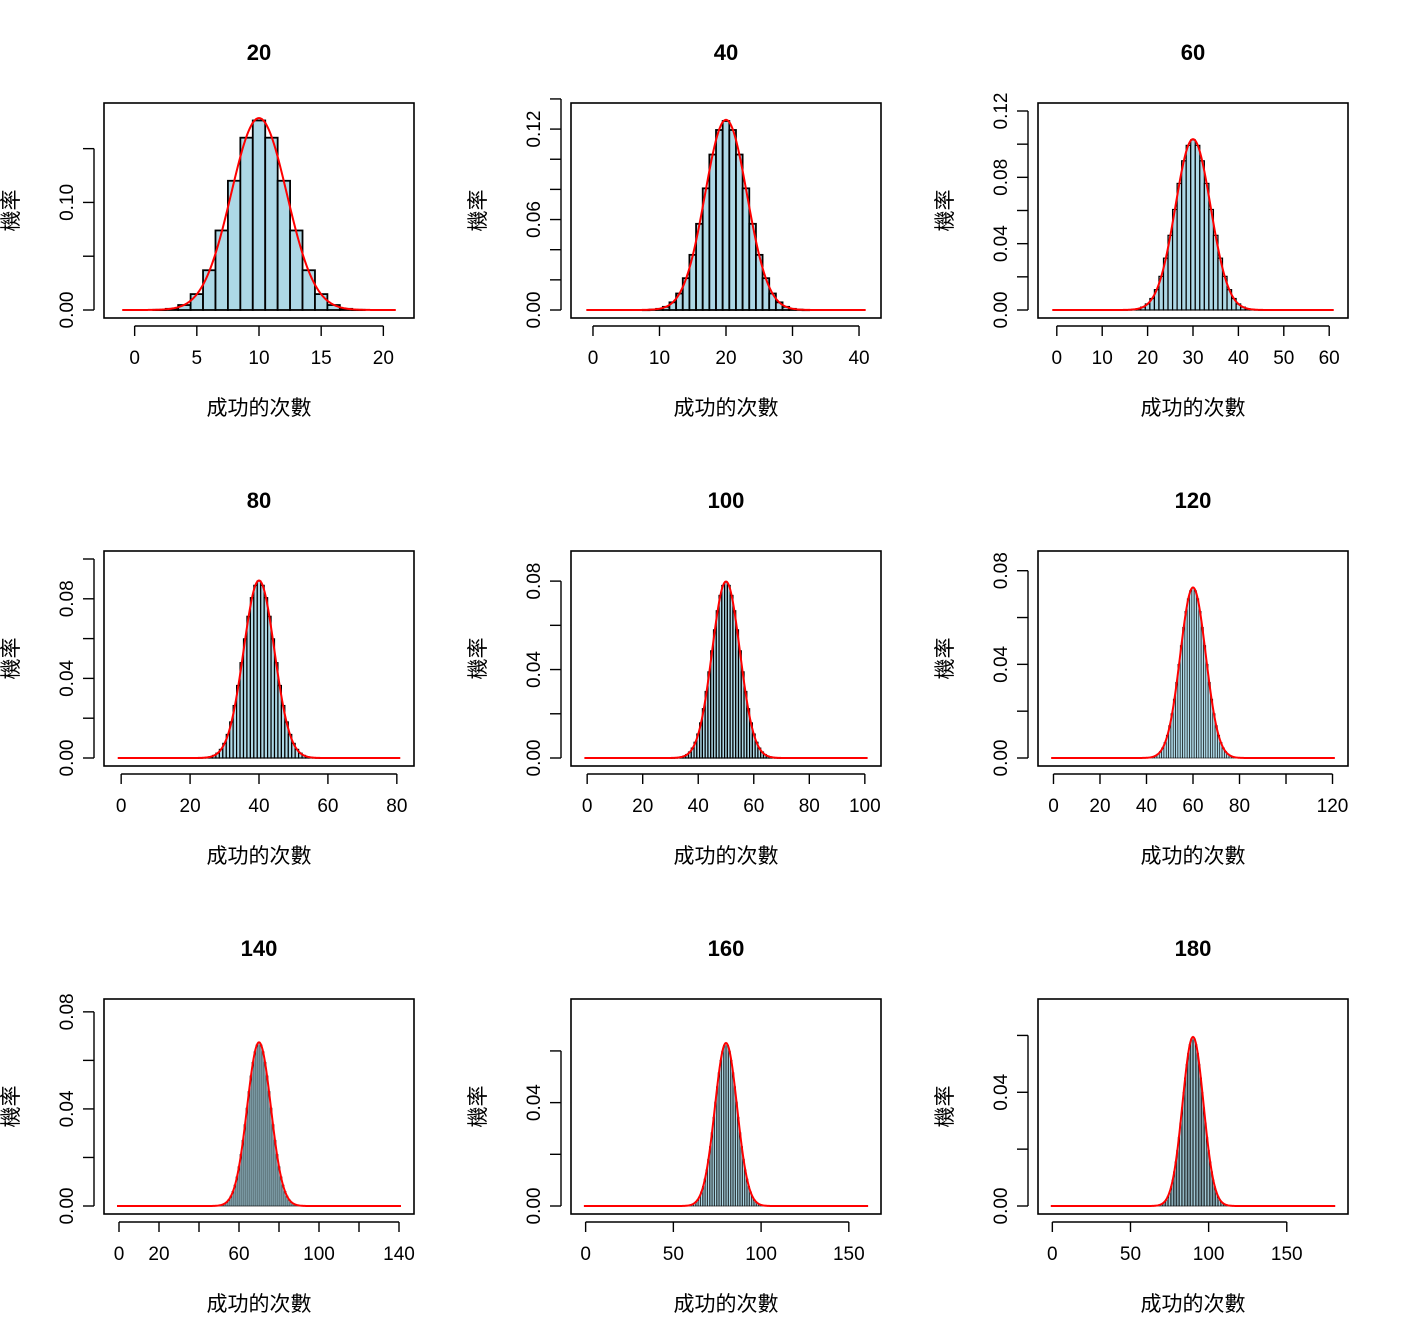 The width and height of the screenshot is (1401, 1344). What do you see at coordinates (729, 347) in the screenshot?
I see `x-axis: 0 10 20 30 40` at bounding box center [729, 347].